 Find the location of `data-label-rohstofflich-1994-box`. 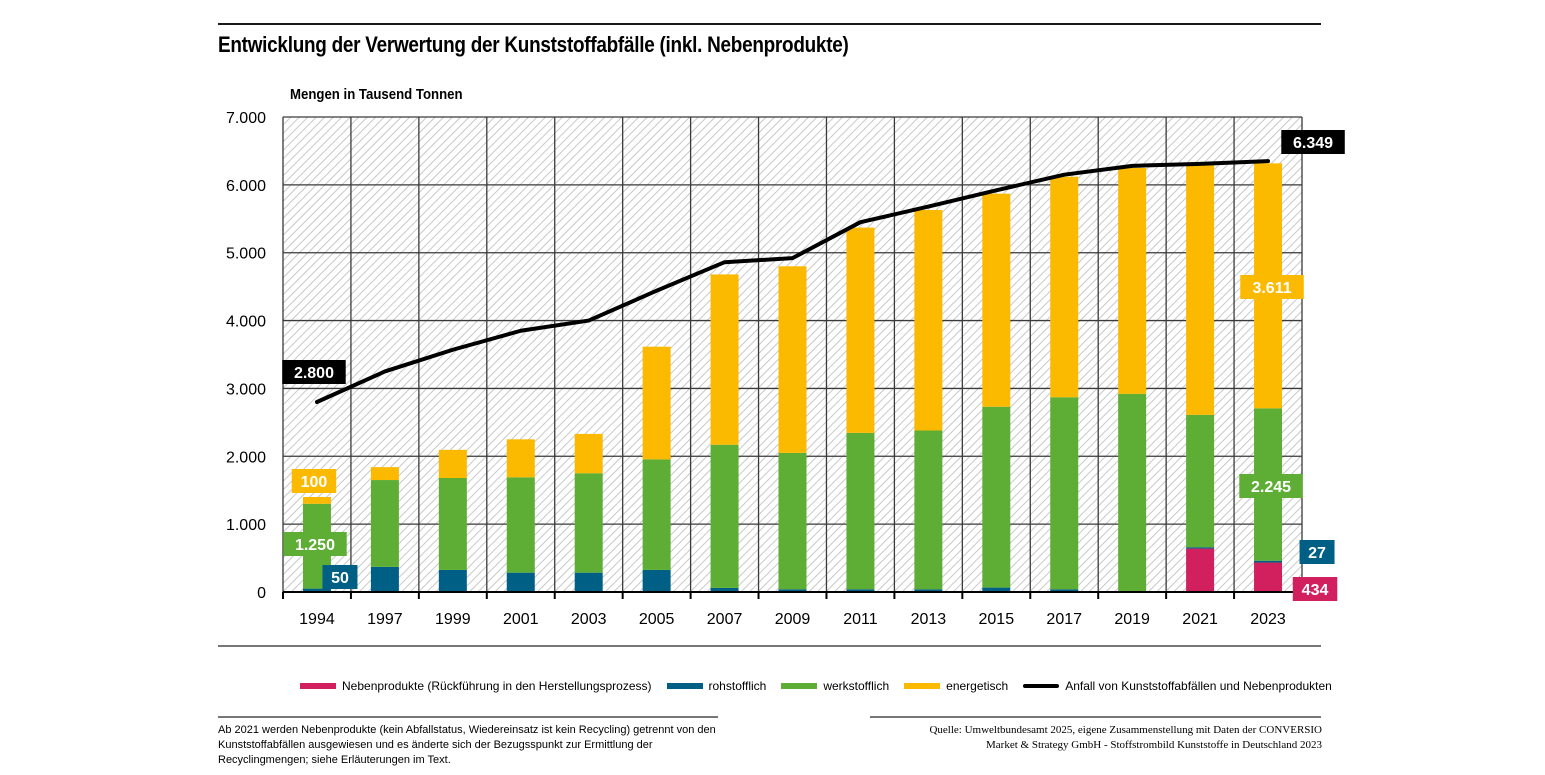

data-label-rohstofflich-1994-box is located at coordinates (340, 577).